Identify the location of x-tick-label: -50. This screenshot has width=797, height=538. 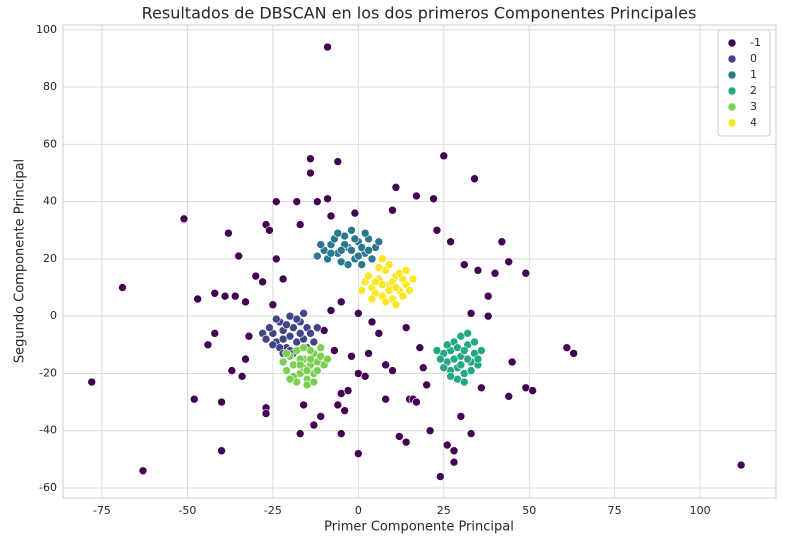
(187, 510).